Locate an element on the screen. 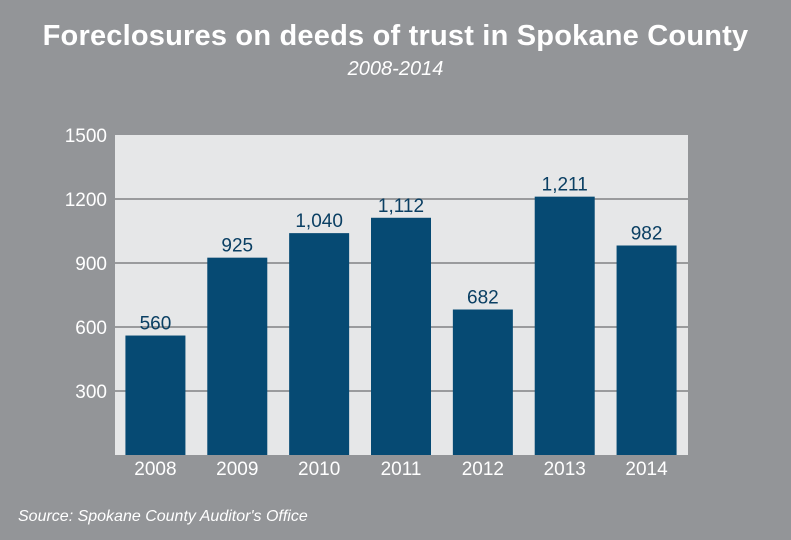 The image size is (791, 540). x-tick-label: 2008 is located at coordinates (155, 469).